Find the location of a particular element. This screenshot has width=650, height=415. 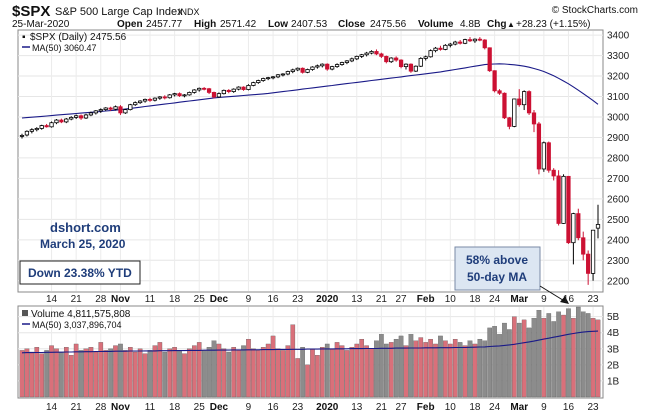

callout-arrow-line is located at coordinates (553, 294).